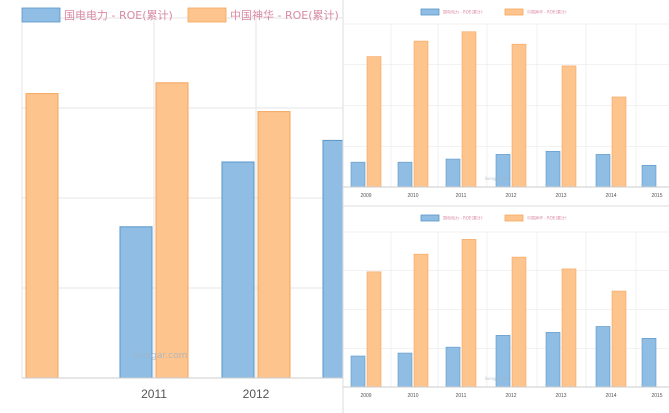  What do you see at coordinates (42, 236) in the screenshot?
I see `bar-shenhua-partial` at bounding box center [42, 236].